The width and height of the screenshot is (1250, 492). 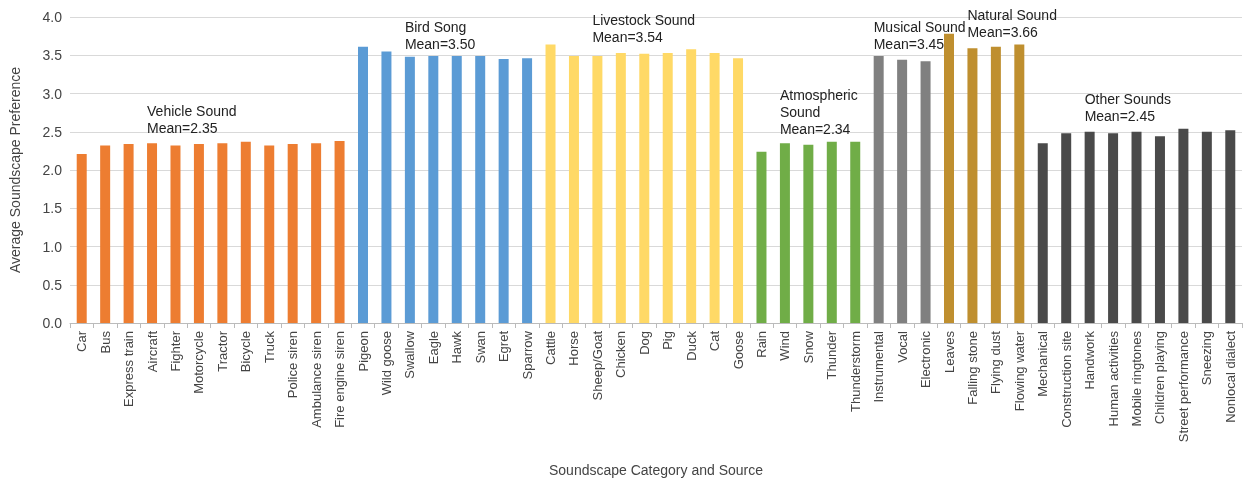 What do you see at coordinates (433, 348) in the screenshot?
I see `x-tick-label: Eagle` at bounding box center [433, 348].